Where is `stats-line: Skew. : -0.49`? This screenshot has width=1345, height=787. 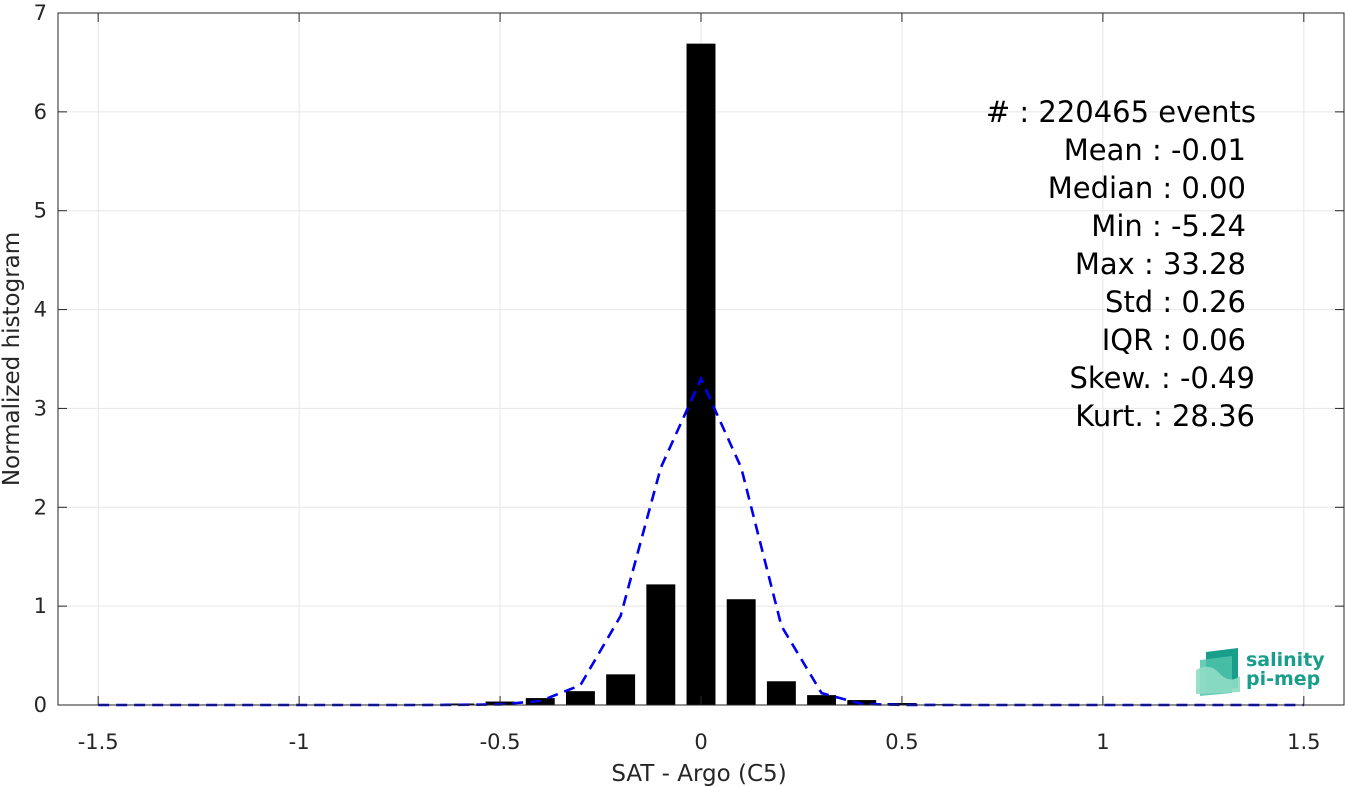
stats-line: Skew. : -0.49 is located at coordinates (1162, 378).